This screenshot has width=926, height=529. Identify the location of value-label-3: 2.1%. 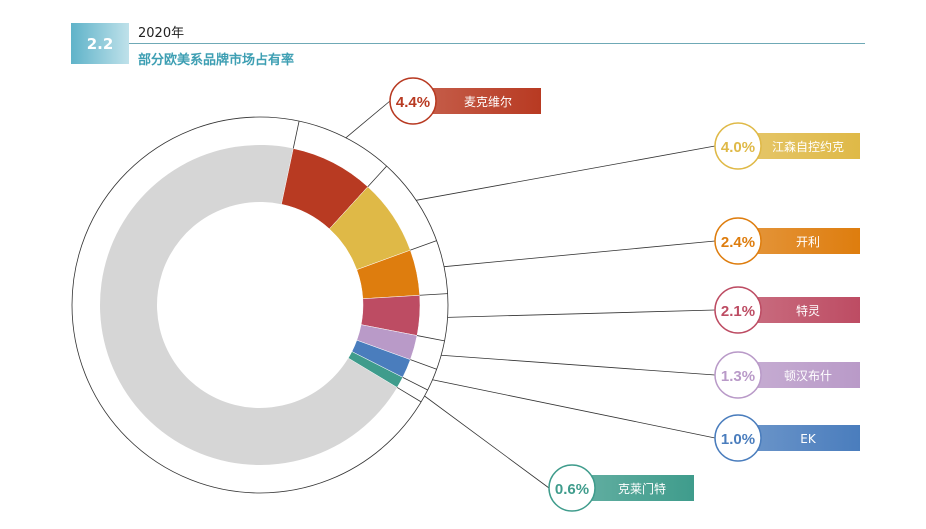
(738, 311).